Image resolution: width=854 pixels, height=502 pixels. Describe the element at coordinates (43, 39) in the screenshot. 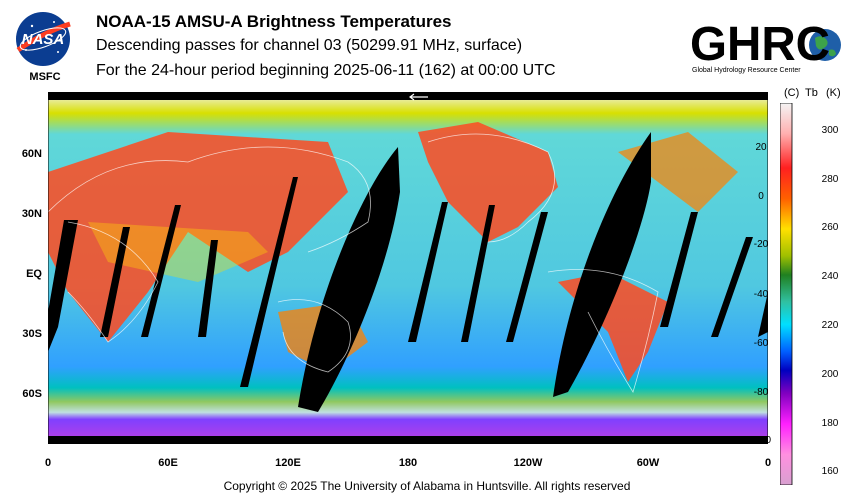

I see `nasa-text: NASA` at that location.